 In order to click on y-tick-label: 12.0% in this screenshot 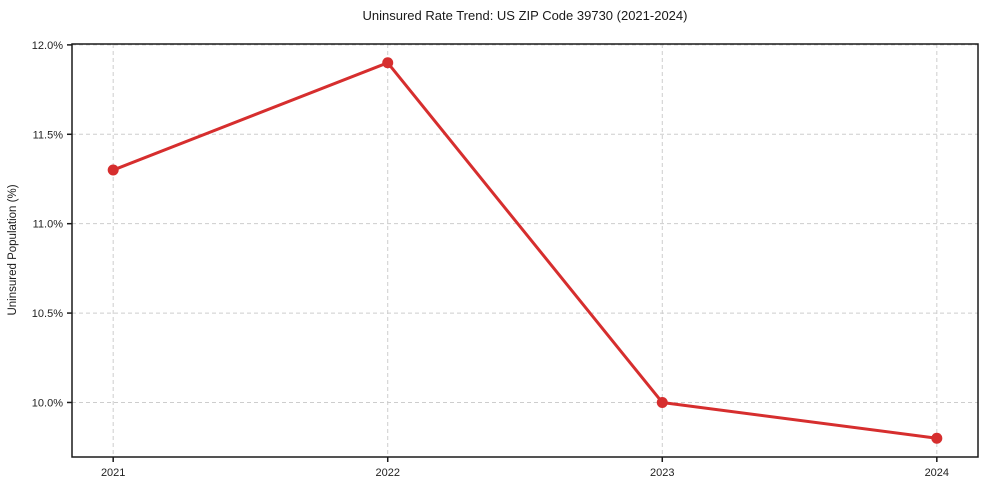, I will do `click(47, 46)`.